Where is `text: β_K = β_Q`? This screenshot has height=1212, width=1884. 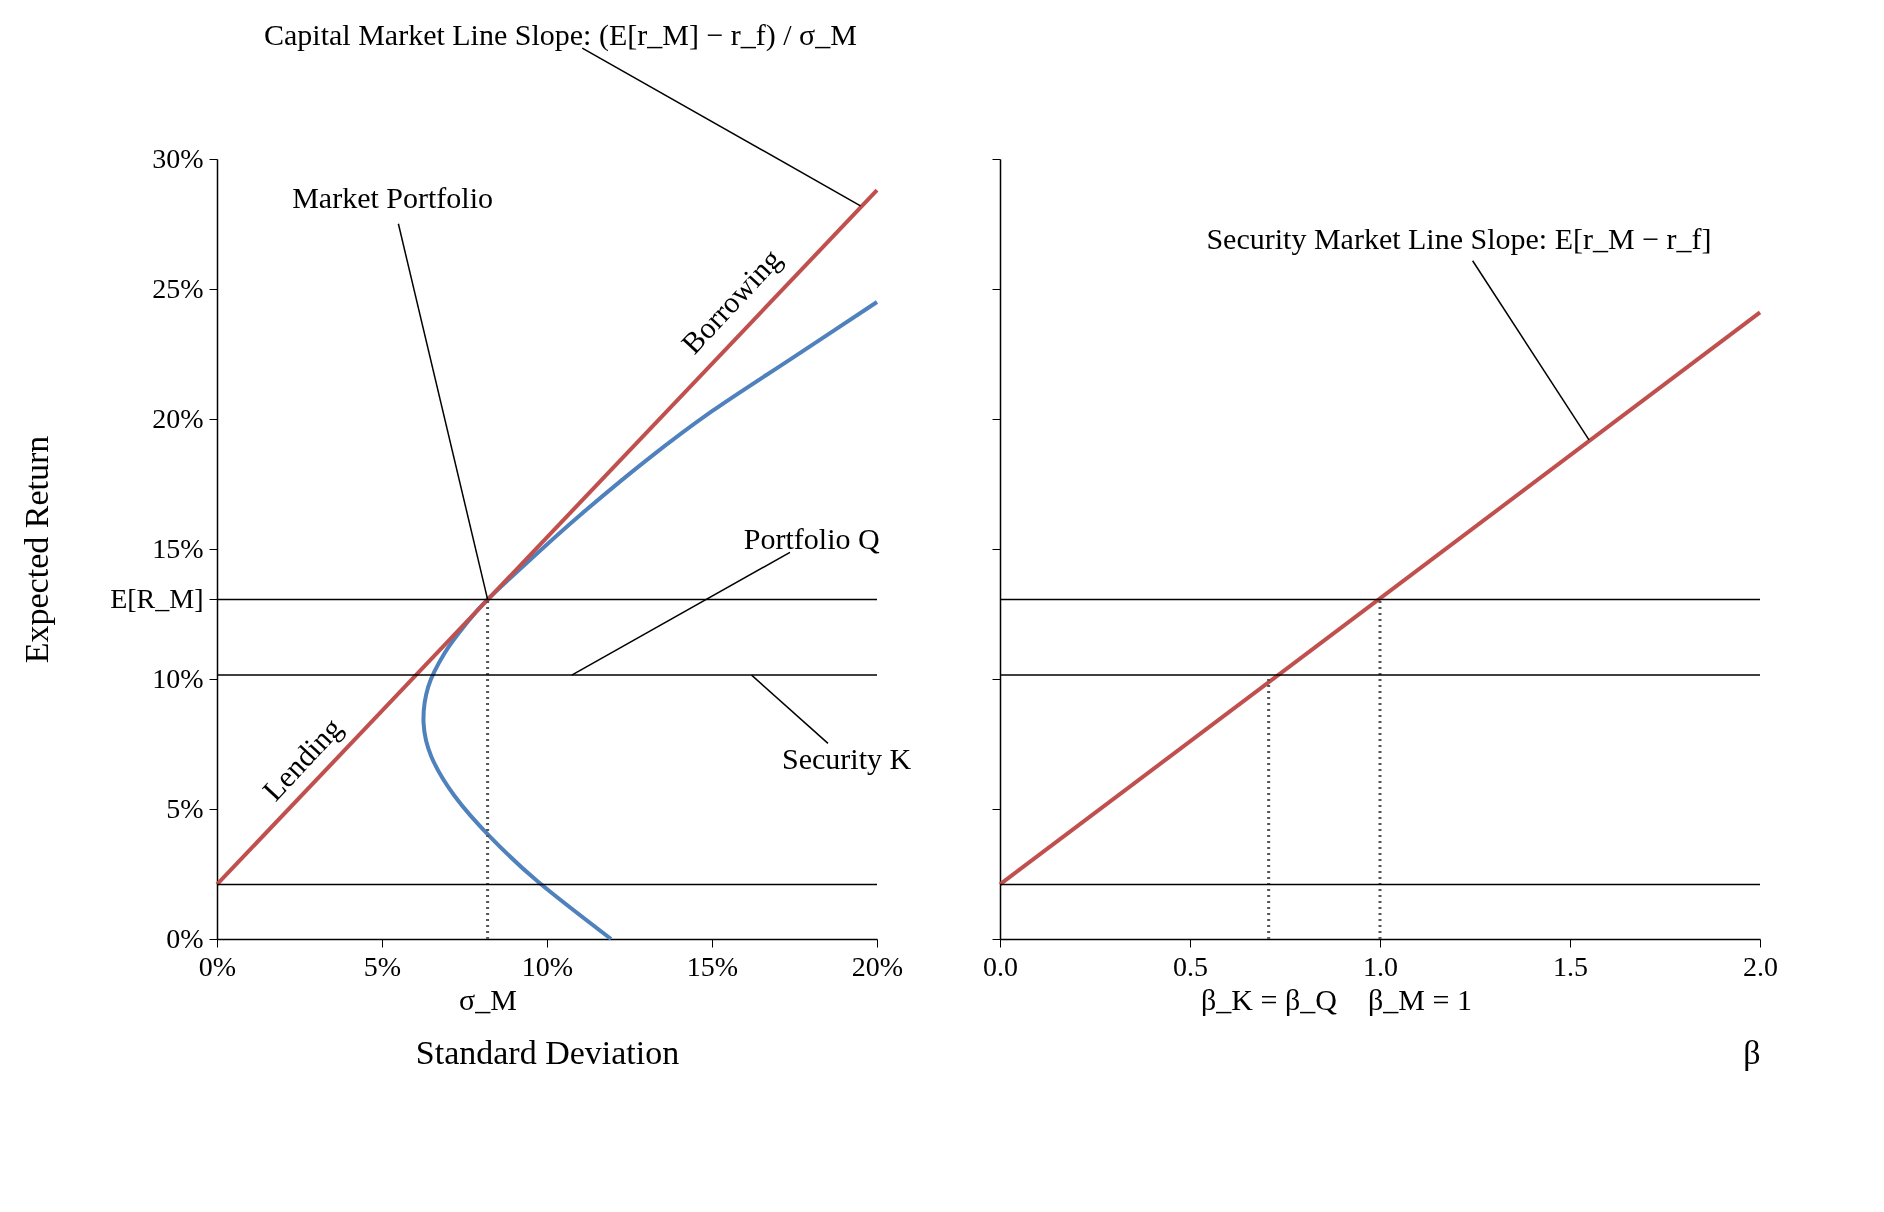
text: β_K = β_Q is located at coordinates (1269, 999).